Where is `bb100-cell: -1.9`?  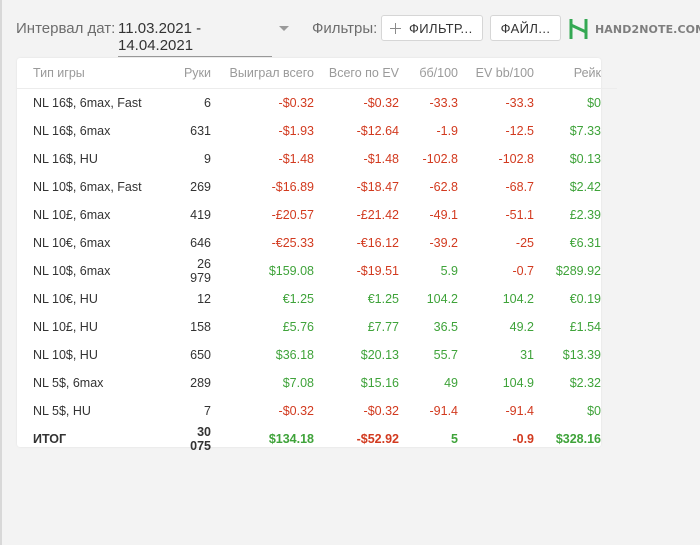 bb100-cell: -1.9 is located at coordinates (447, 131).